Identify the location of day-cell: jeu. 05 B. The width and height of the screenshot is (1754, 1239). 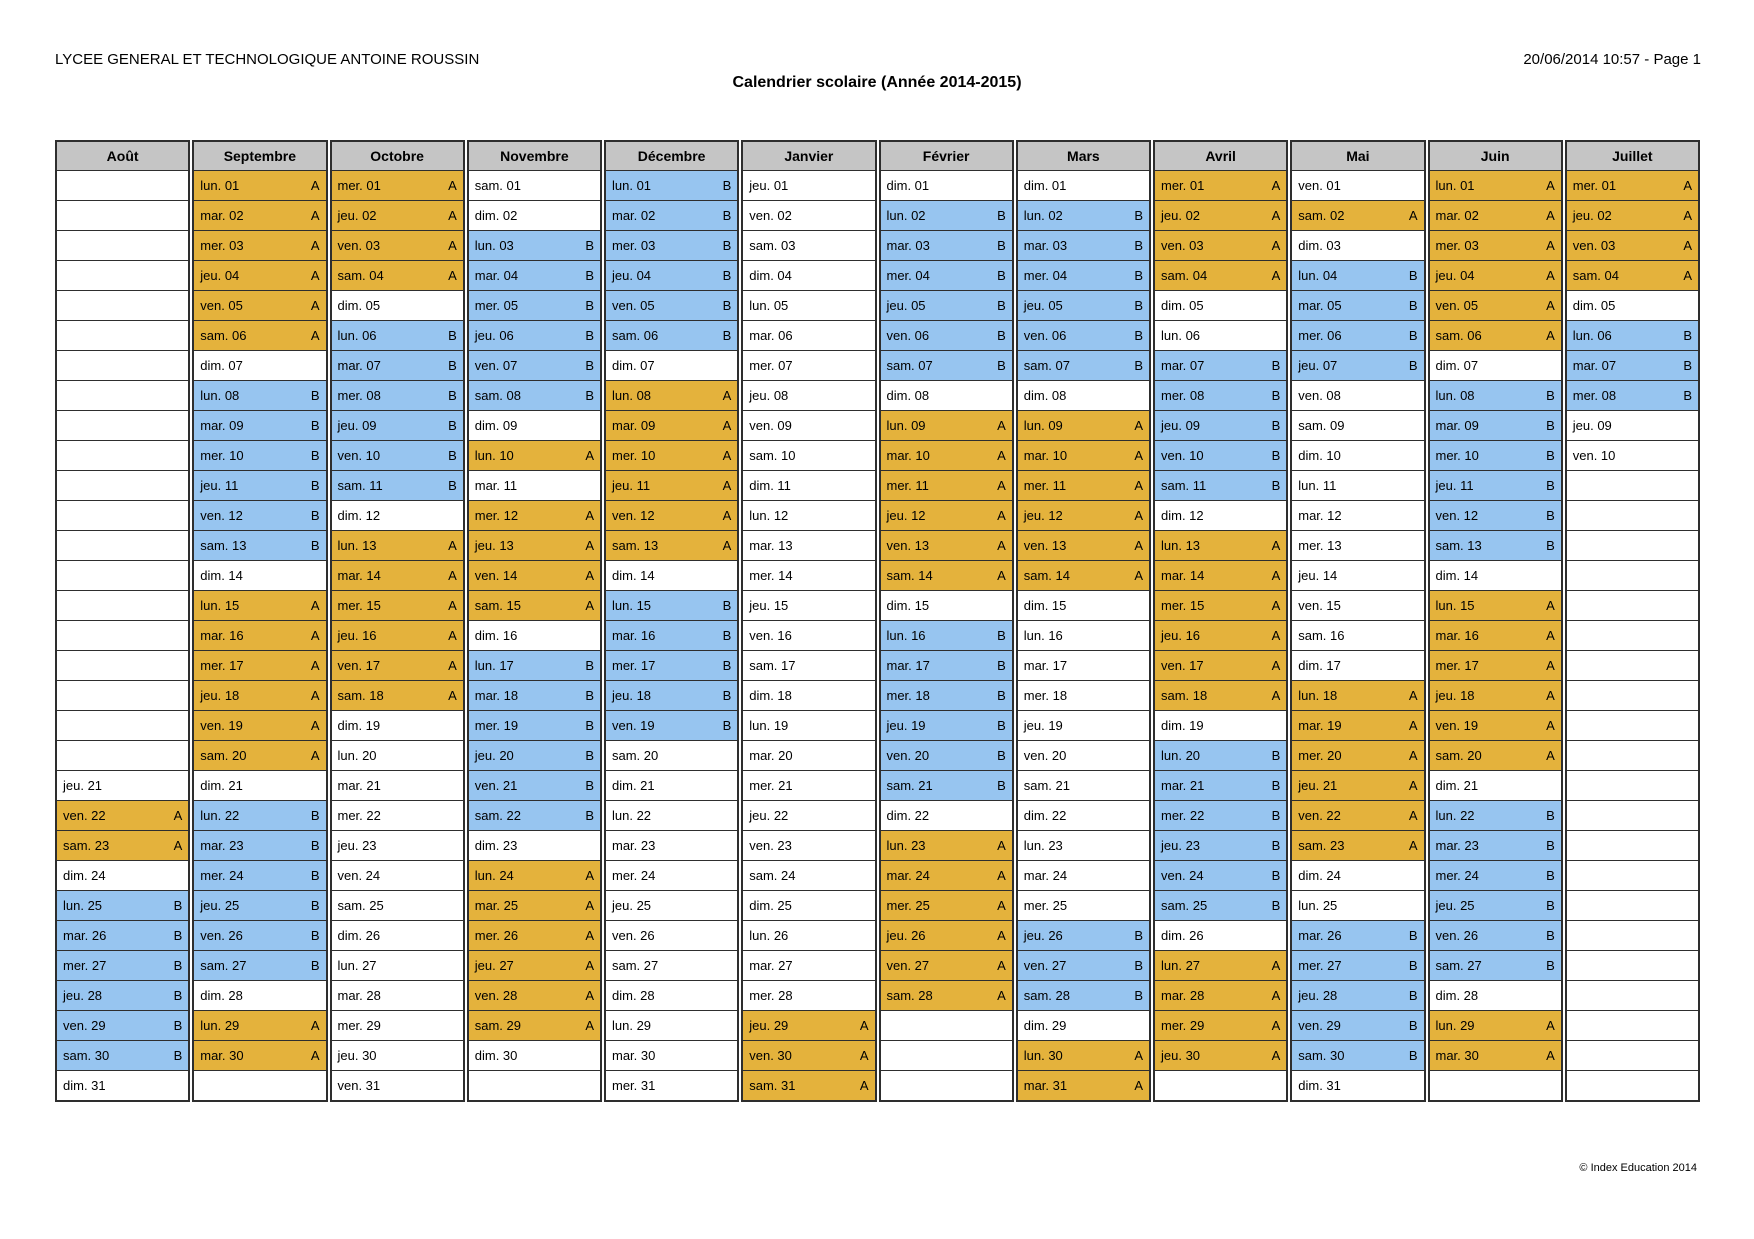
(1083, 305).